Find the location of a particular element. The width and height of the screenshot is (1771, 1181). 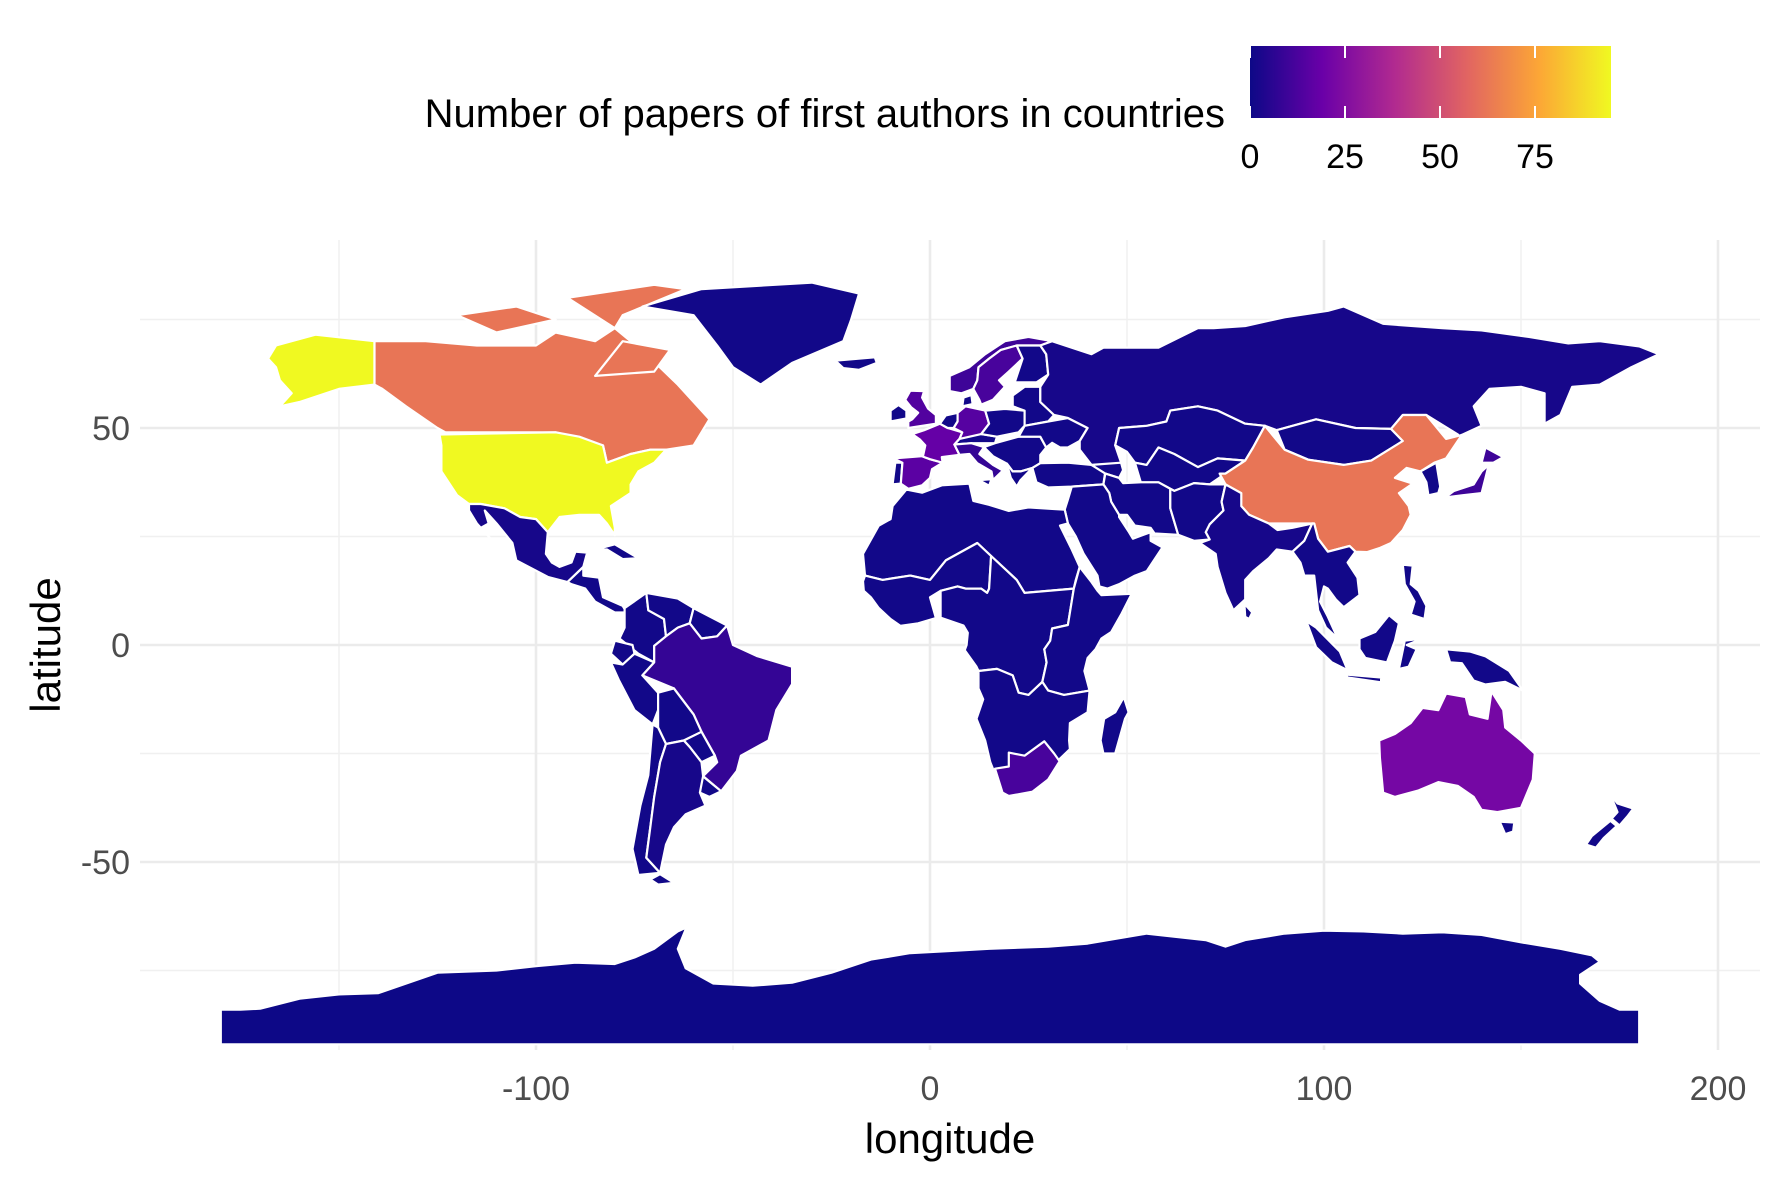

country-argentina is located at coordinates (676, 806).